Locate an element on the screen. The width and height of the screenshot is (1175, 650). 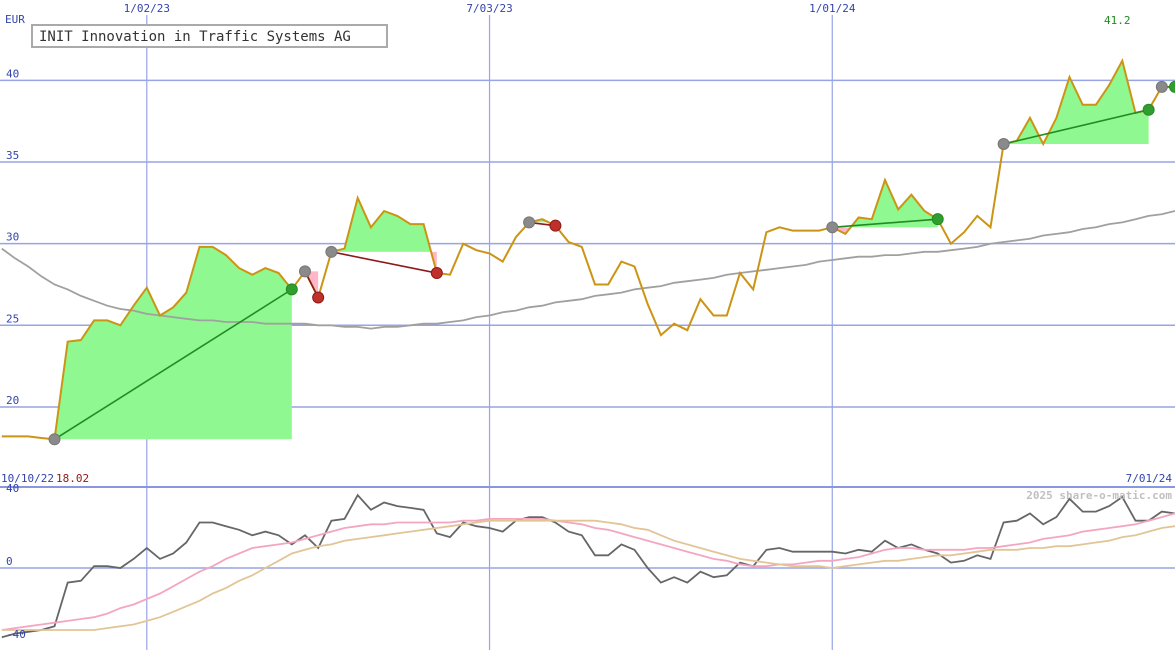
y-tick-label: 30 is located at coordinates (12, 237).